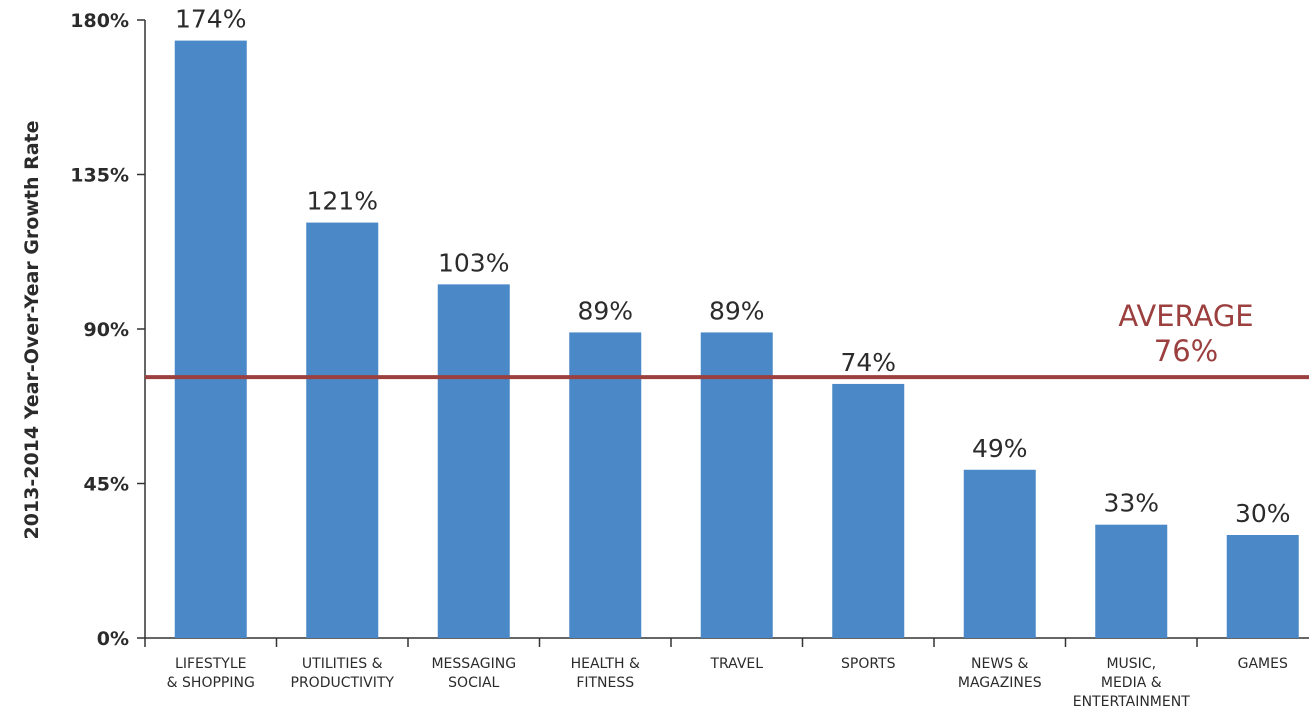  Describe the element at coordinates (868, 362) in the screenshot. I see `data-label: 74%` at that location.